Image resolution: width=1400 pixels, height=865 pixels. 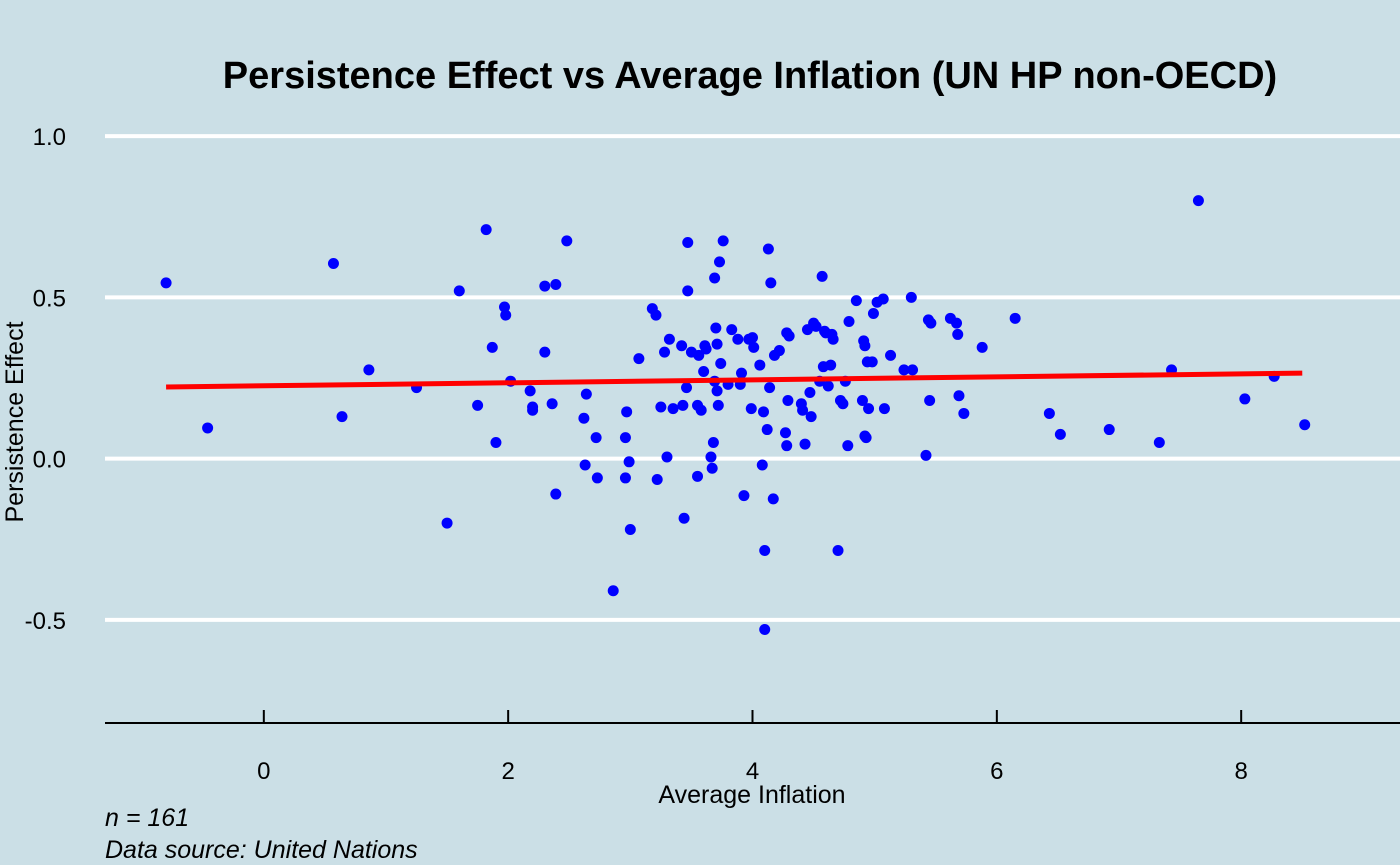 What do you see at coordinates (752, 771) in the screenshot?
I see `x-tick-label: 4` at bounding box center [752, 771].